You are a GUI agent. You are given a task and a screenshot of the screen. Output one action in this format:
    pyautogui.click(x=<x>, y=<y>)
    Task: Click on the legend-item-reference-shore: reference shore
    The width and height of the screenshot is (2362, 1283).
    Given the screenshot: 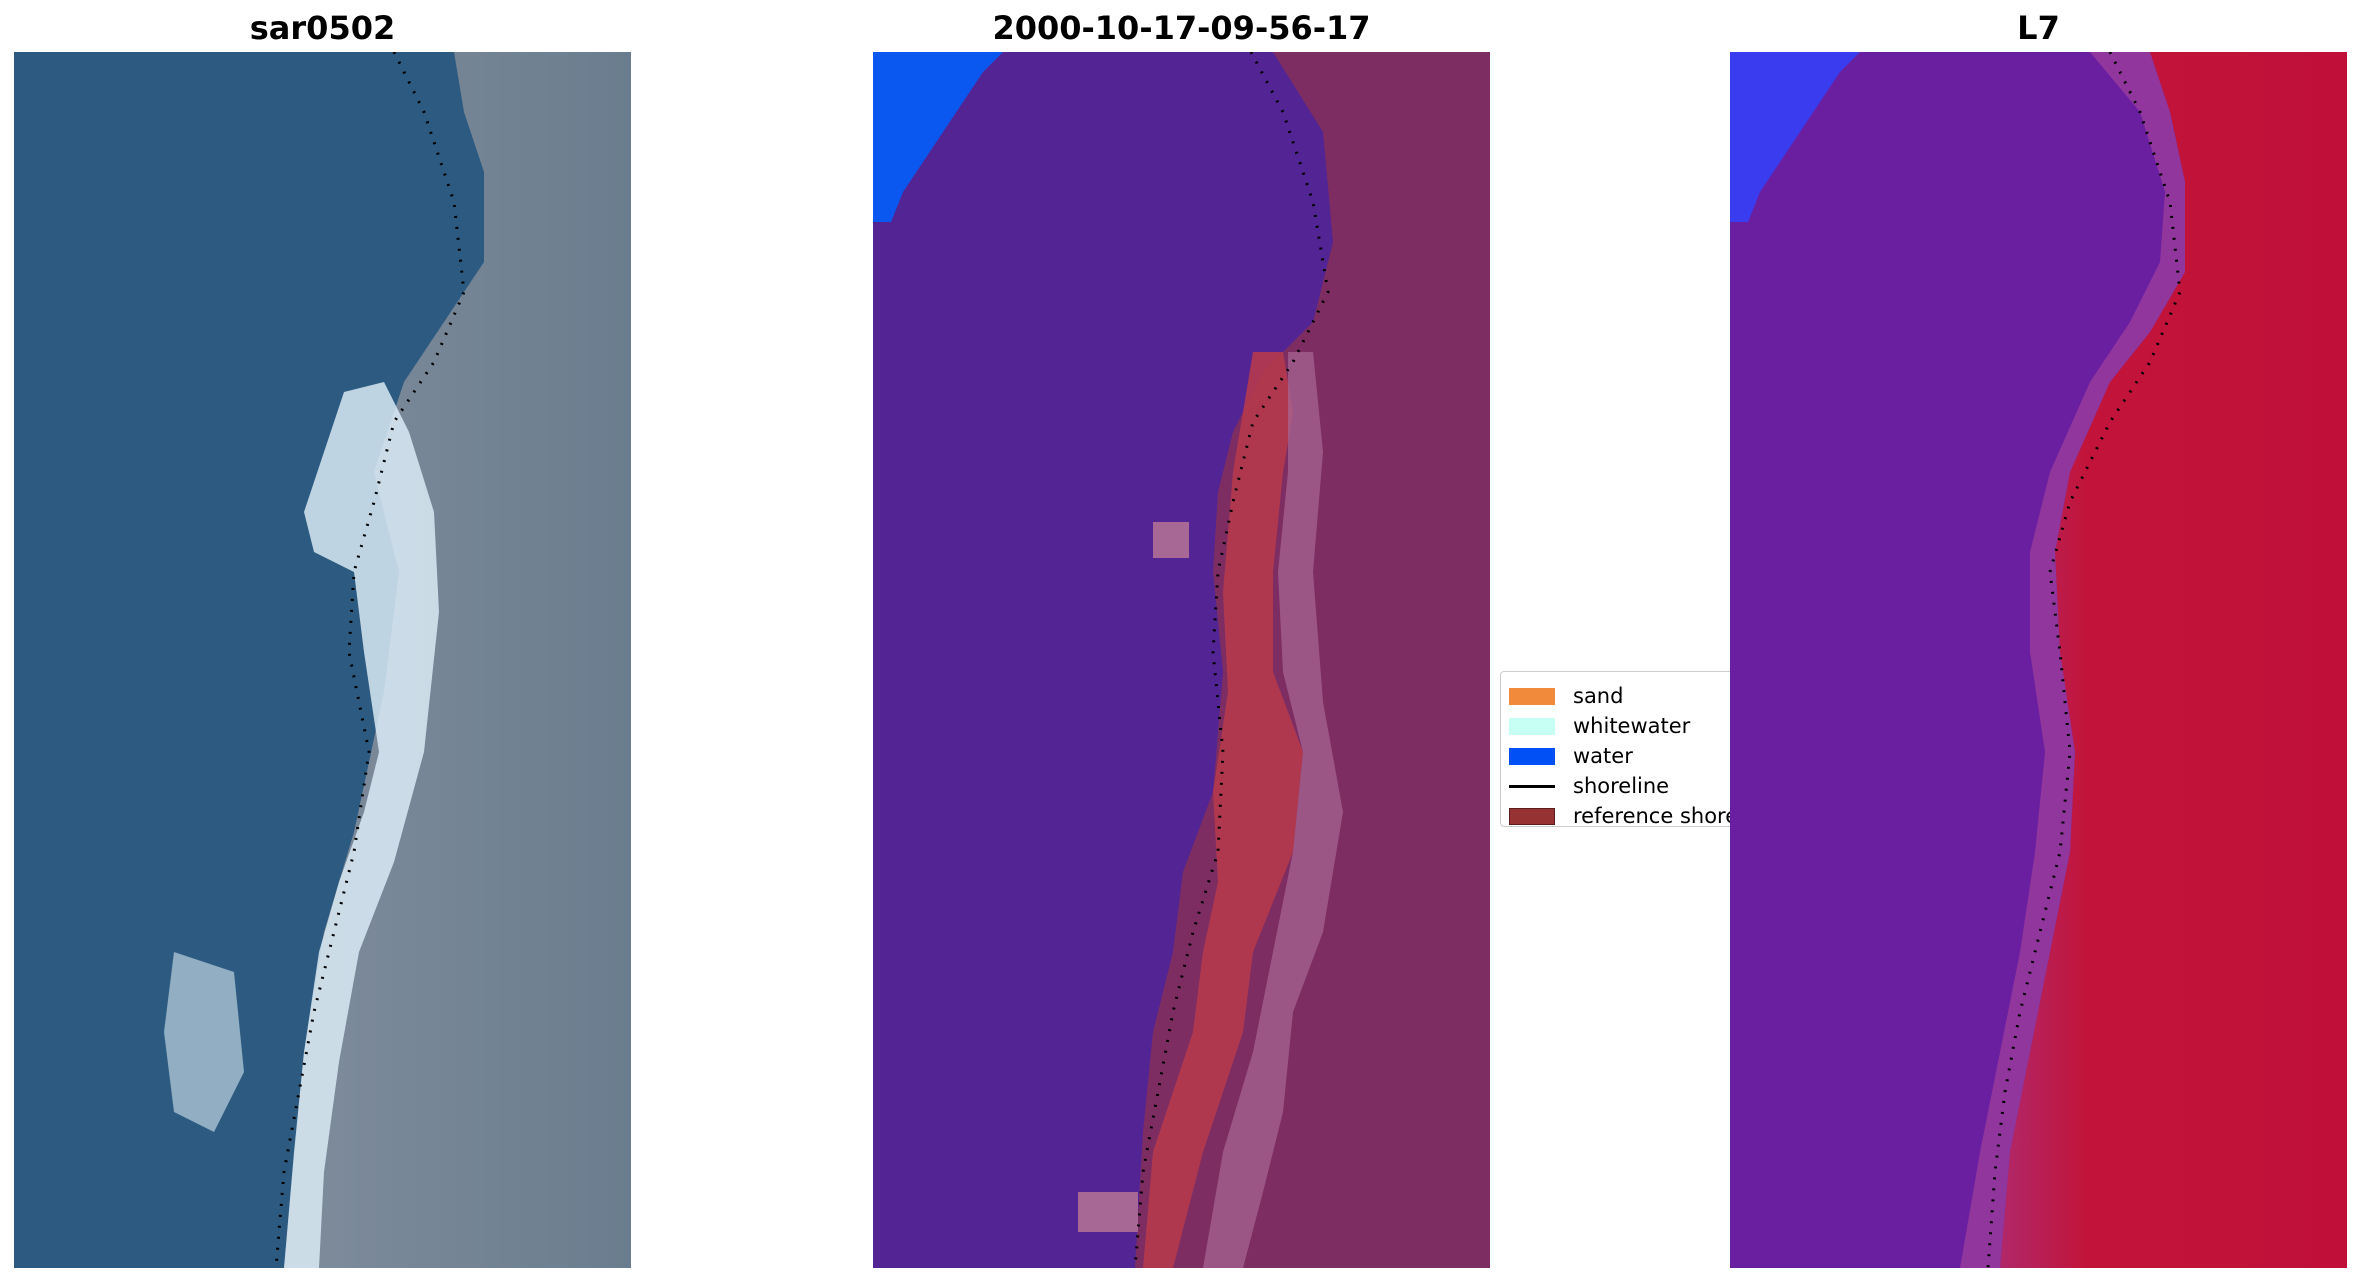 What is the action you would take?
    pyautogui.click(x=1623, y=816)
    